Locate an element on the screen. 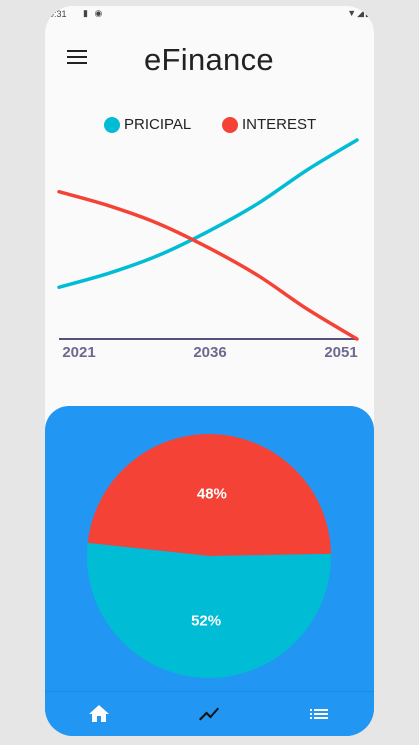  status-time: 0:31 is located at coordinates (58, 14).